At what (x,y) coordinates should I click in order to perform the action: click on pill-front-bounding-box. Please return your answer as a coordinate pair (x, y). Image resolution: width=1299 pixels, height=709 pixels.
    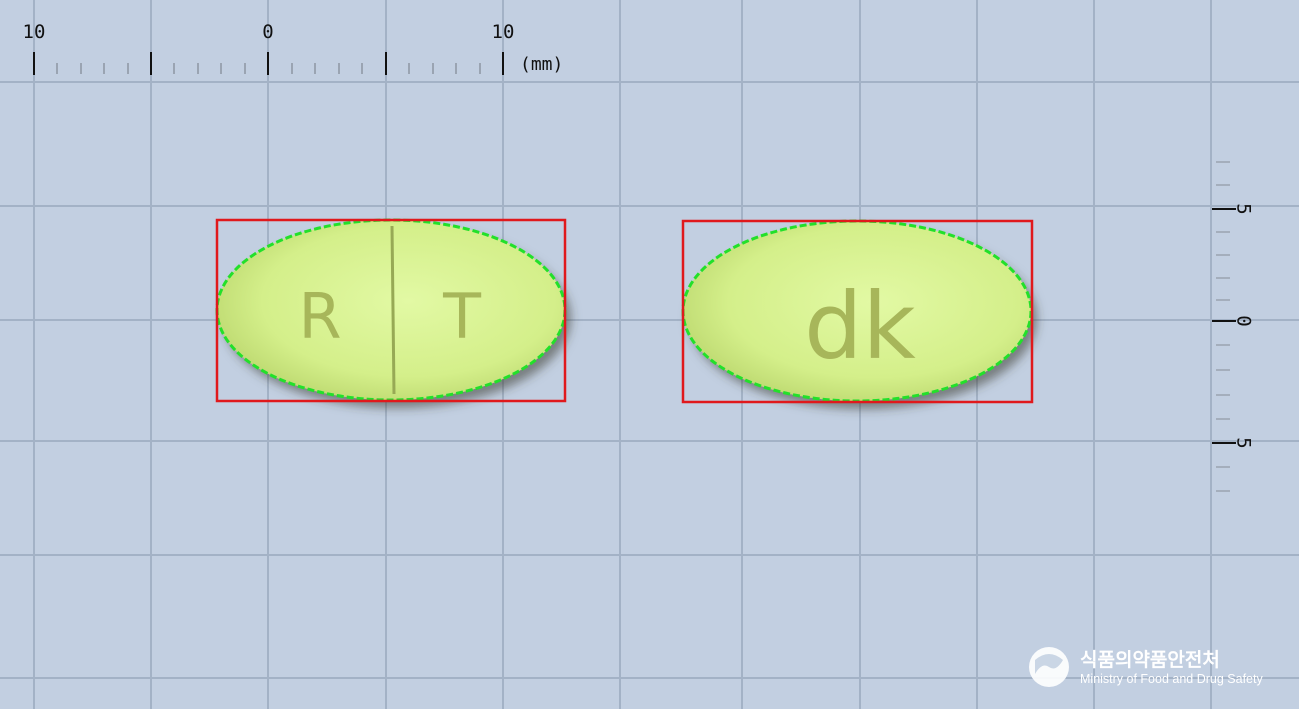
    Looking at the image, I should click on (391, 310).